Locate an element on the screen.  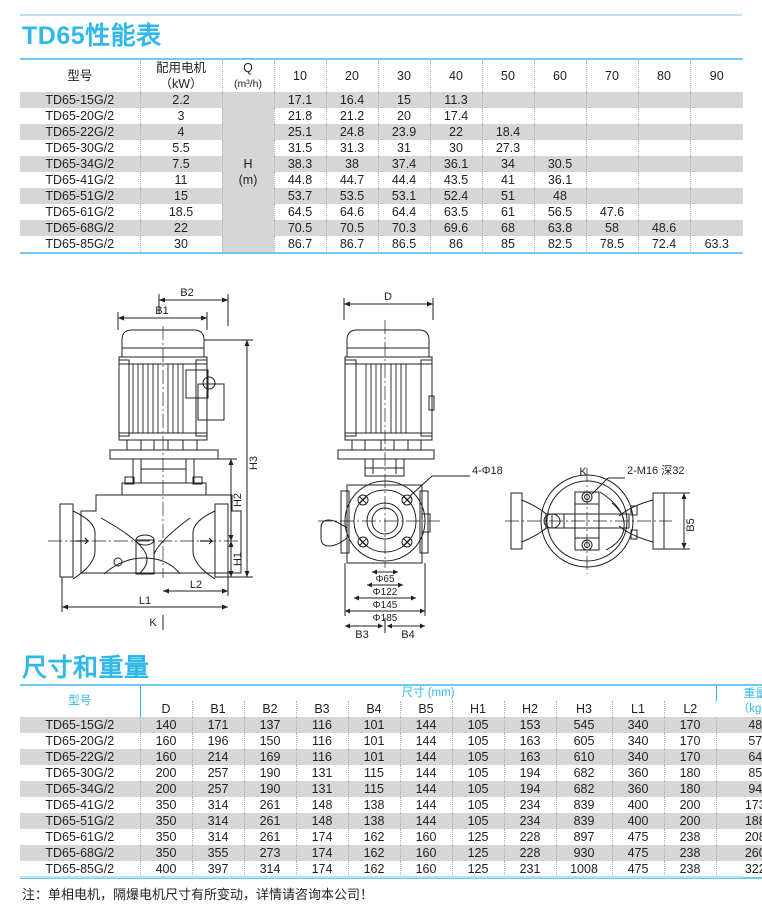
cell-head-40: 69.6 is located at coordinates (456, 228).